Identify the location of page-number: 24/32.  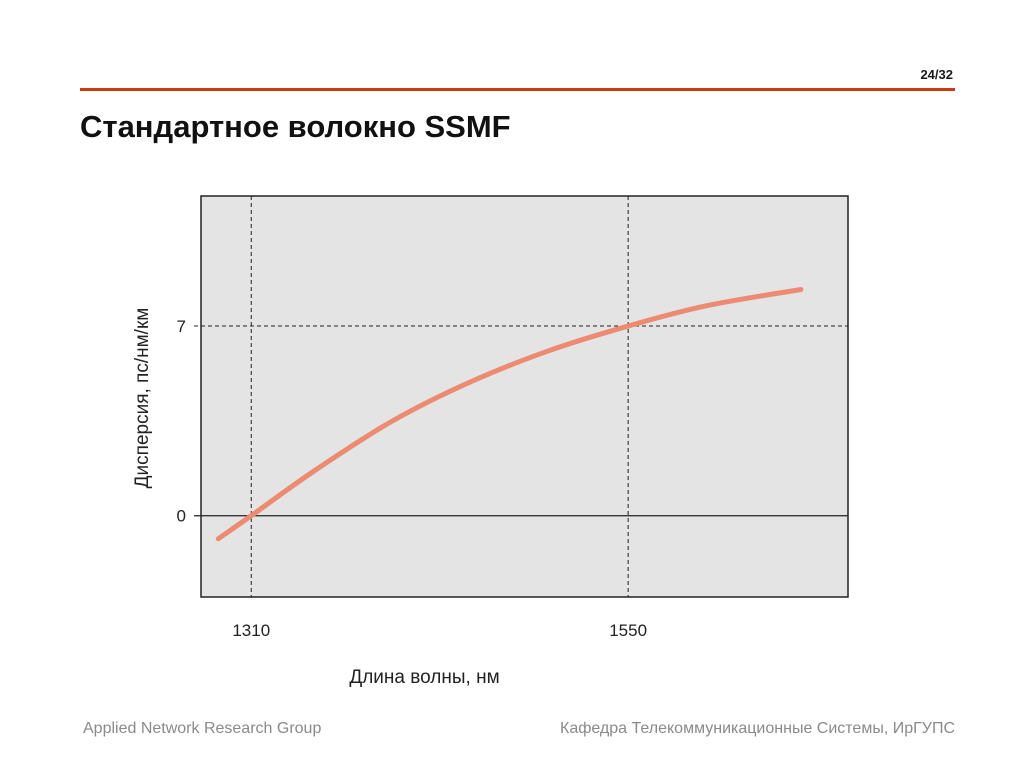
(936, 74).